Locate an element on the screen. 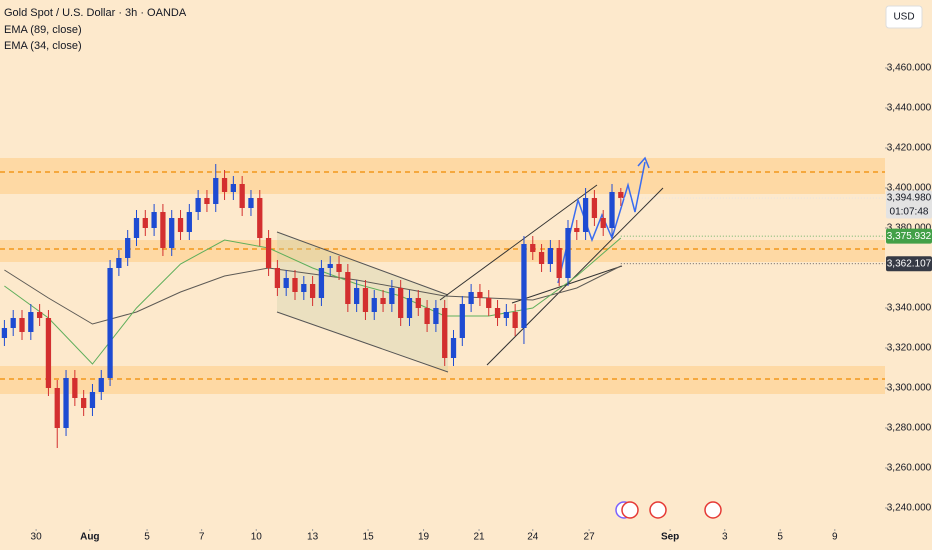 This screenshot has height=550, width=932. price-label: 3,362.107 is located at coordinates (909, 263).